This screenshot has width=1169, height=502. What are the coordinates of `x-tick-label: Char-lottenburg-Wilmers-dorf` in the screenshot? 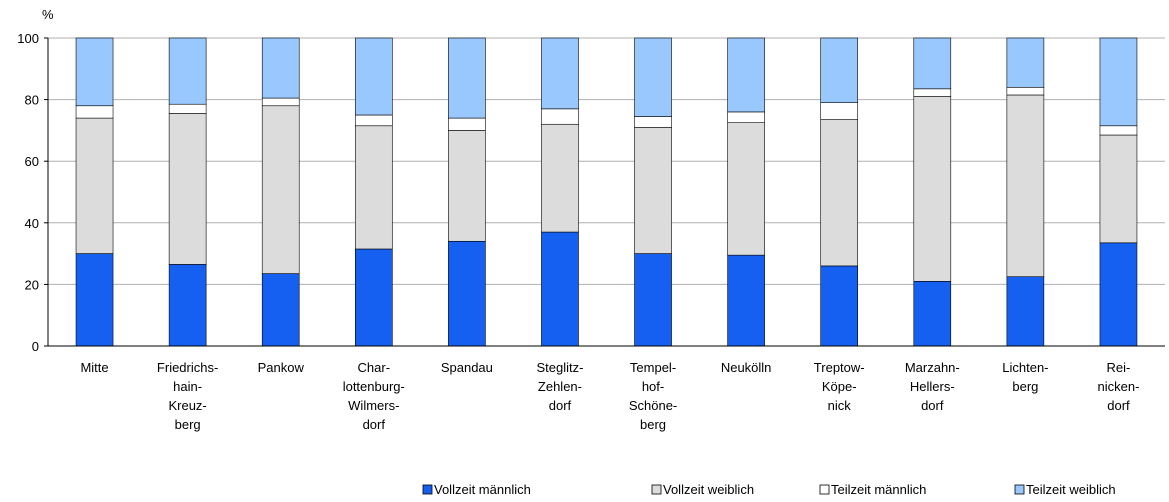 It's located at (374, 396).